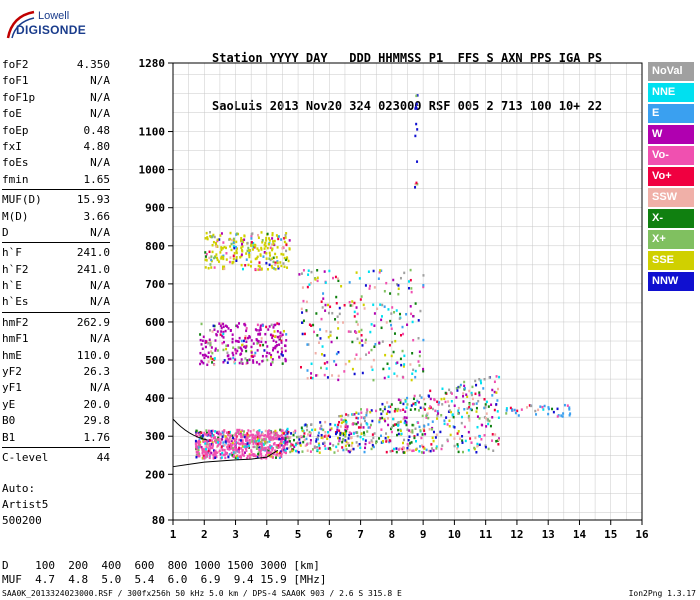 The image size is (700, 600). What do you see at coordinates (152, 132) in the screenshot?
I see `y-tick-label: 1100` at bounding box center [152, 132].